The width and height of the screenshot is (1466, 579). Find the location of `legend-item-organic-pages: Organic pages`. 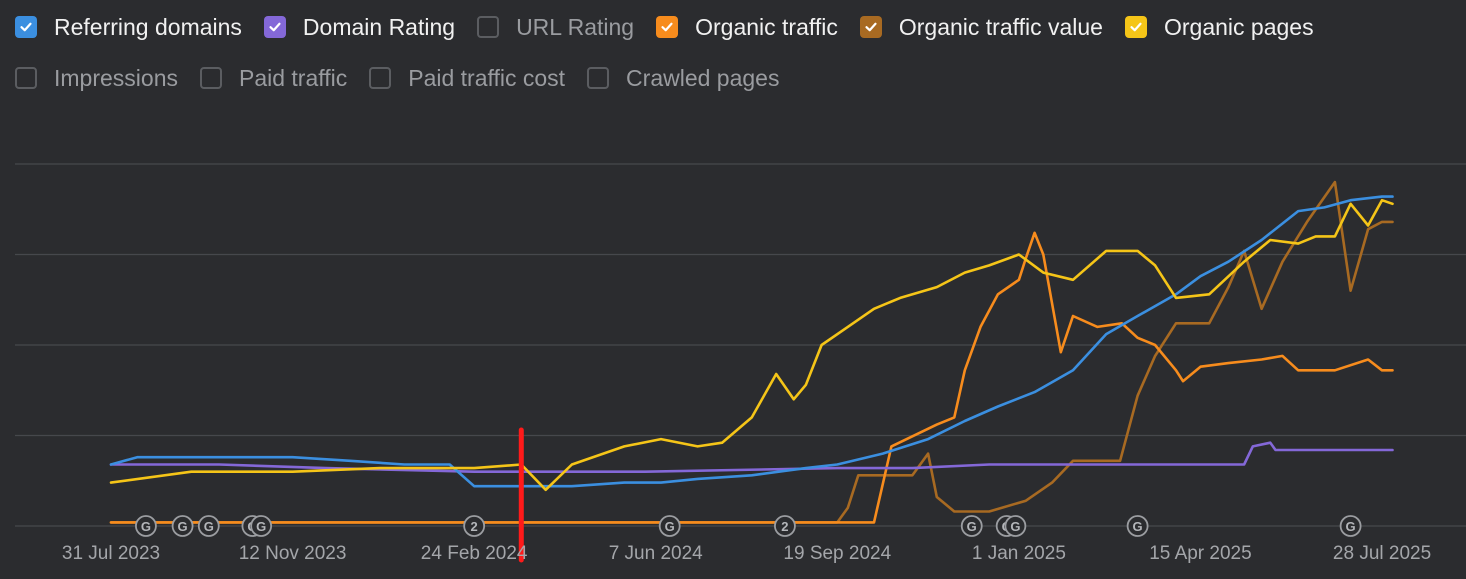

legend-item-organic-pages: Organic pages is located at coordinates (1219, 27).